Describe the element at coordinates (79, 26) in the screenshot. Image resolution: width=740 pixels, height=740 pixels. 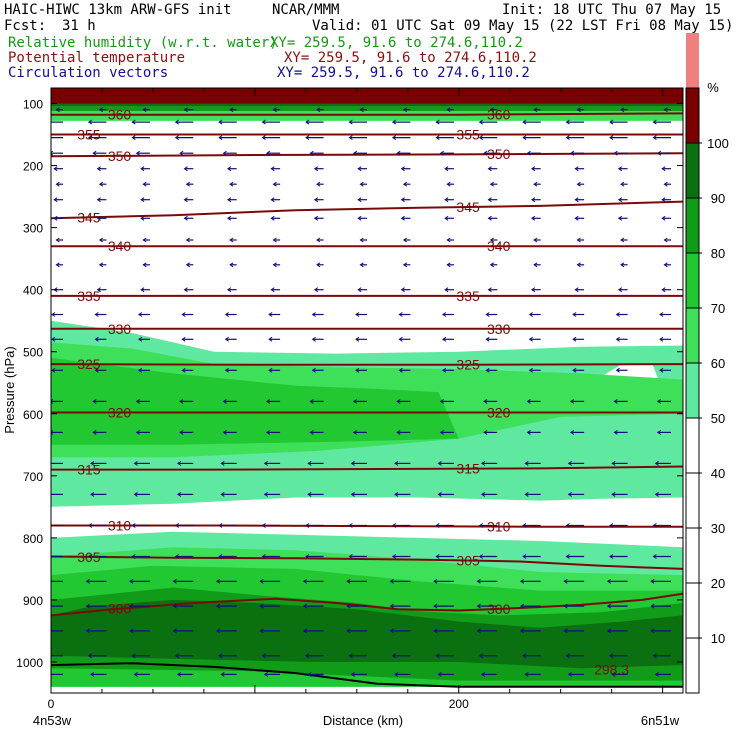
I see `forecast-hours: 31 h` at that location.